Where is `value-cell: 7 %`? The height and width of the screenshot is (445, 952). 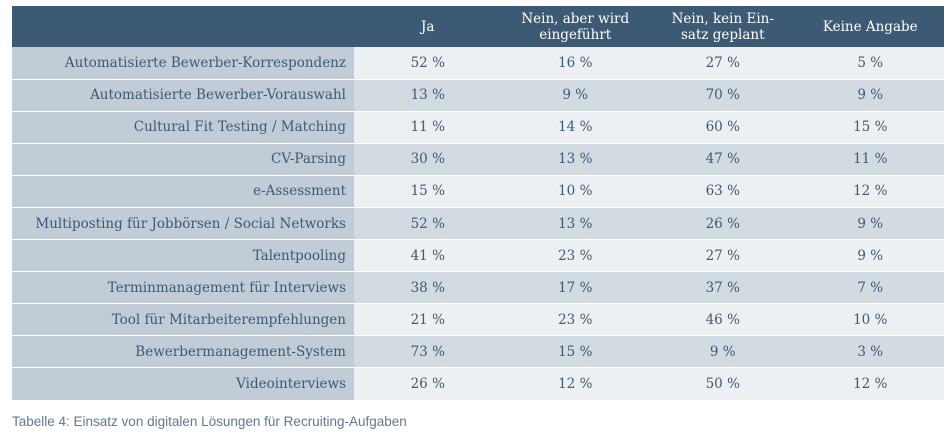 value-cell: 7 % is located at coordinates (870, 288).